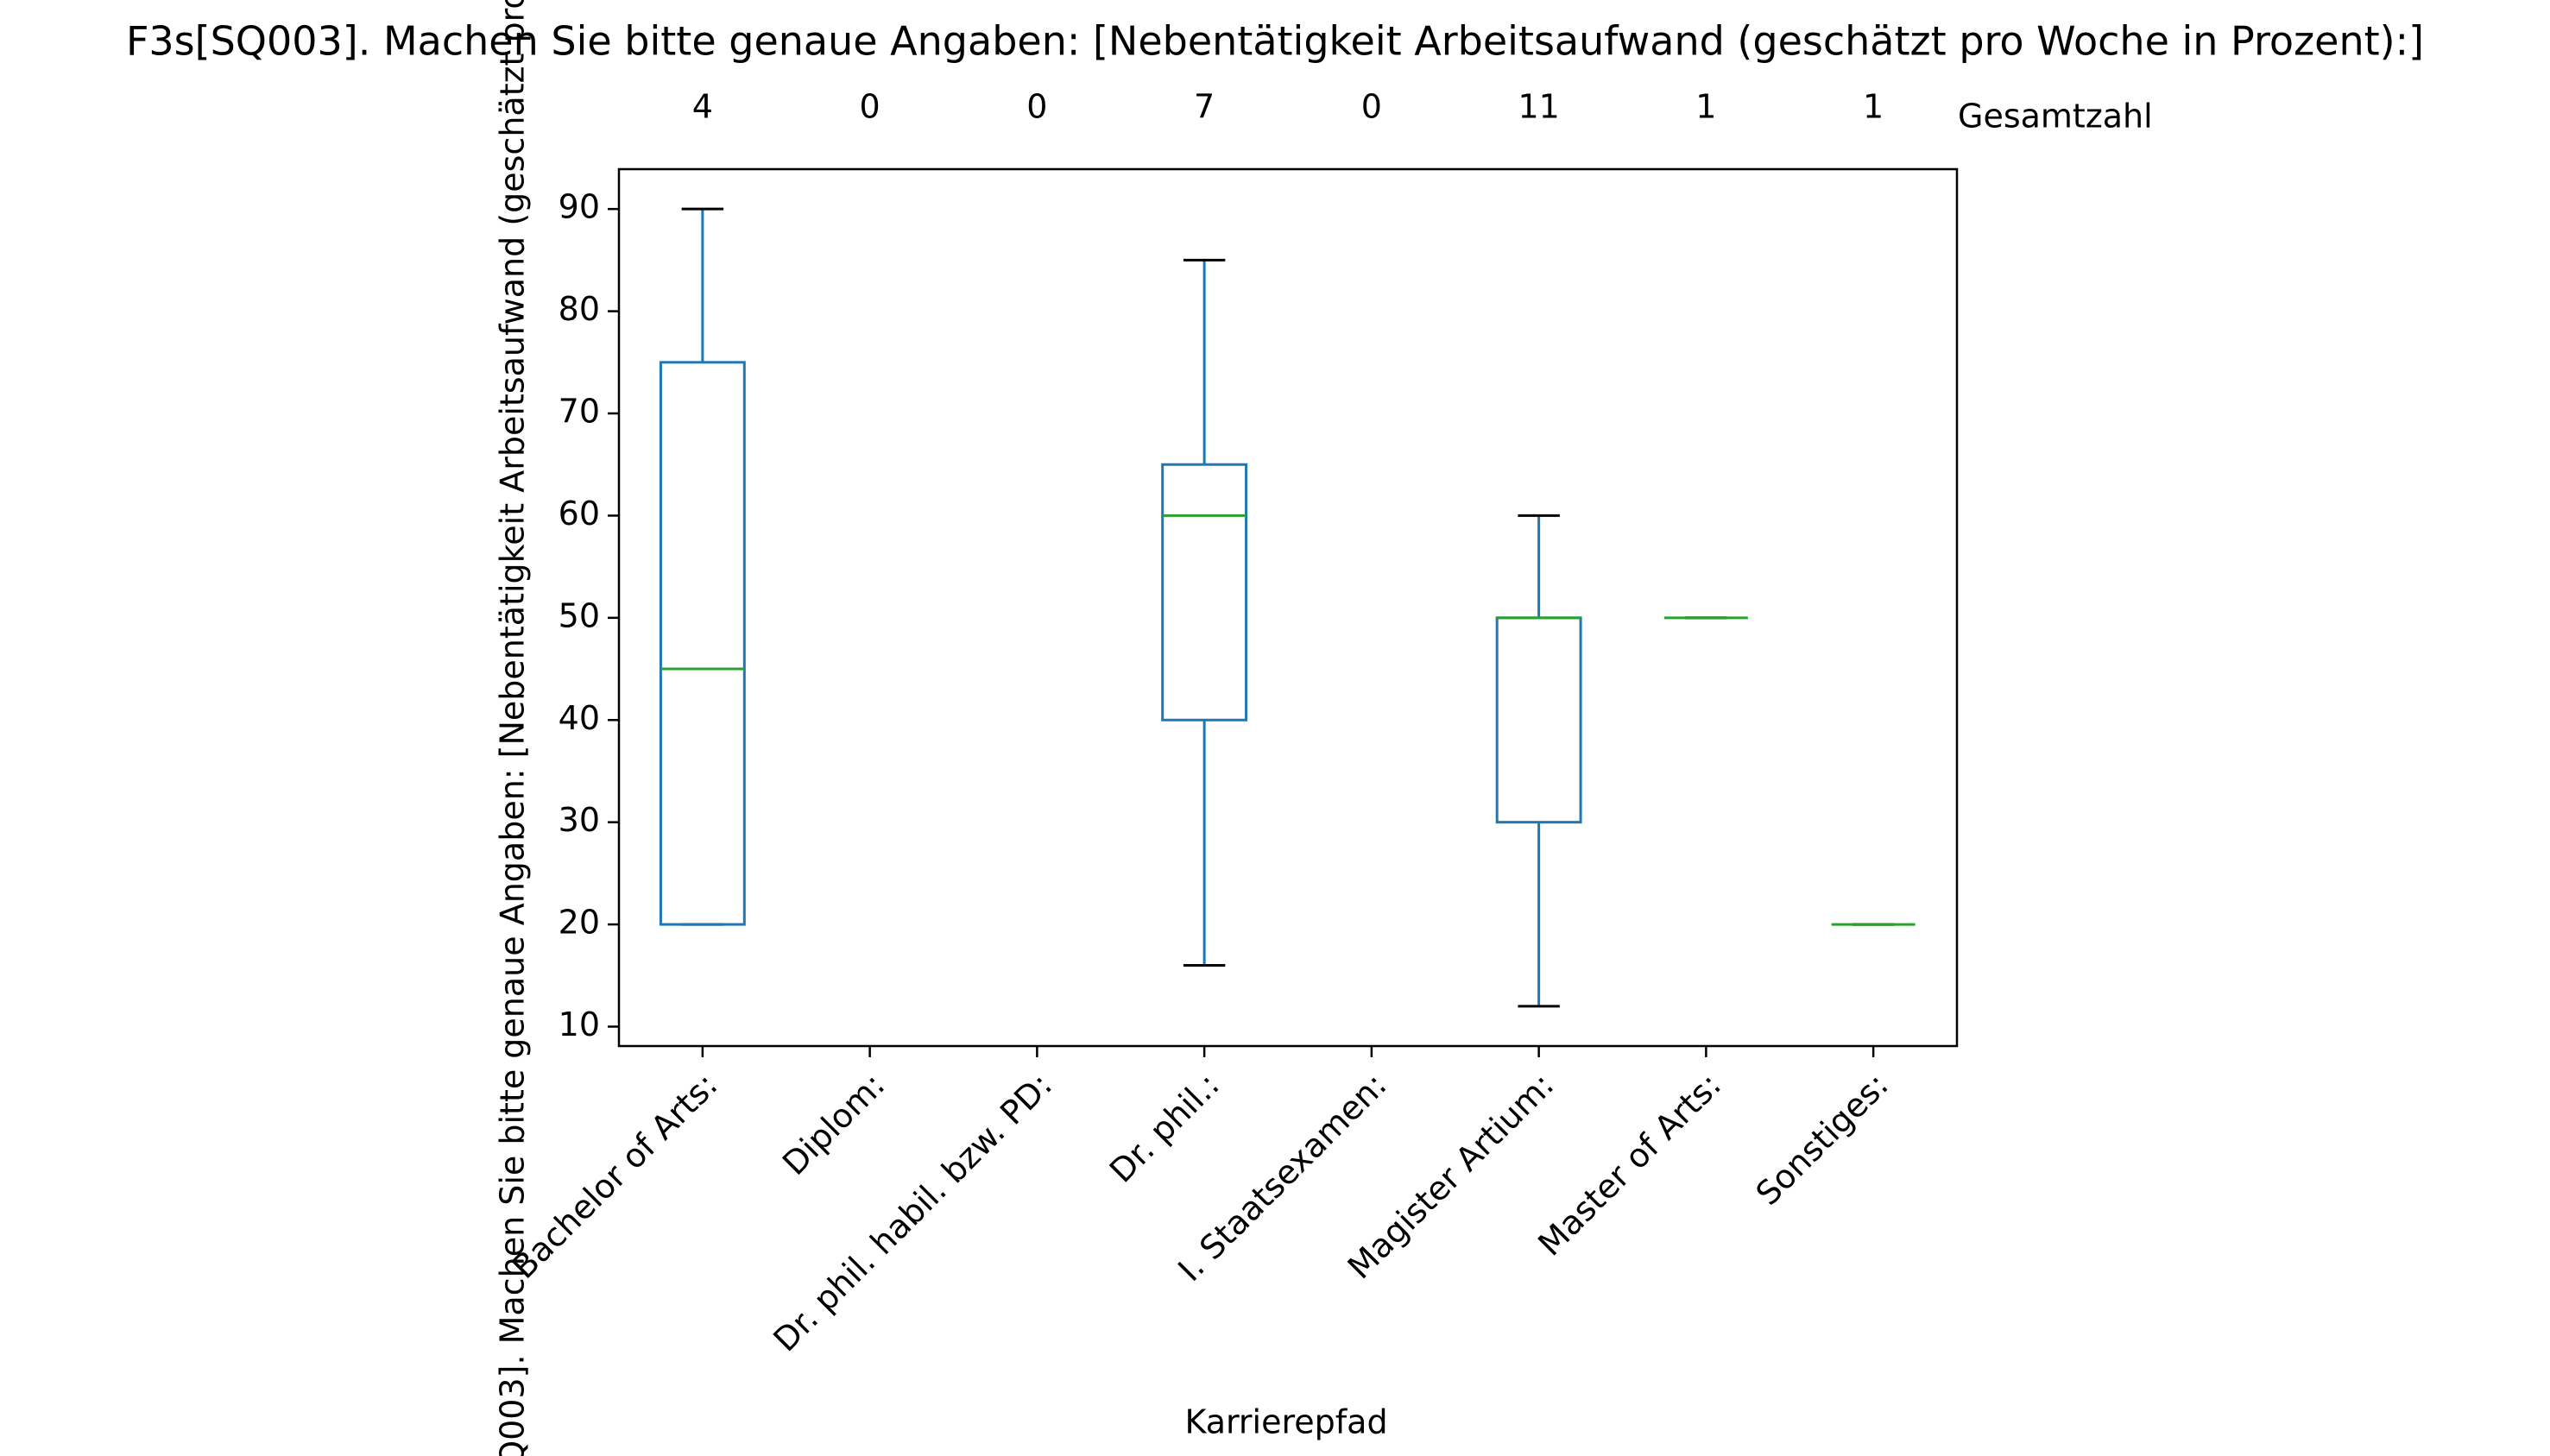  I want to click on y-tick-label: 80, so click(580, 309).